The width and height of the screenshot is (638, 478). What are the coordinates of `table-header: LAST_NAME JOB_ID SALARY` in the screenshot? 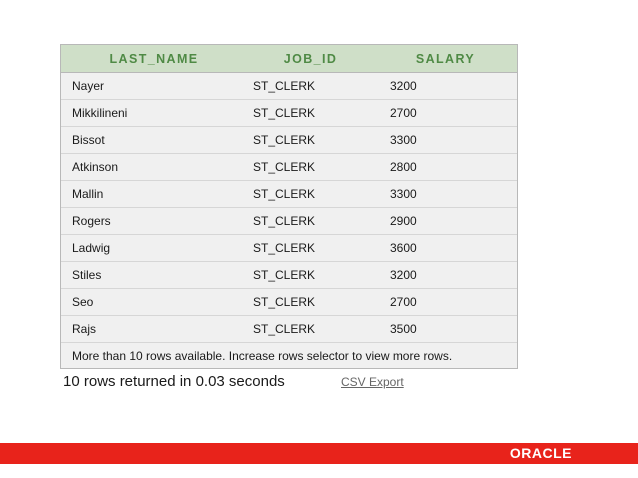 It's located at (289, 59).